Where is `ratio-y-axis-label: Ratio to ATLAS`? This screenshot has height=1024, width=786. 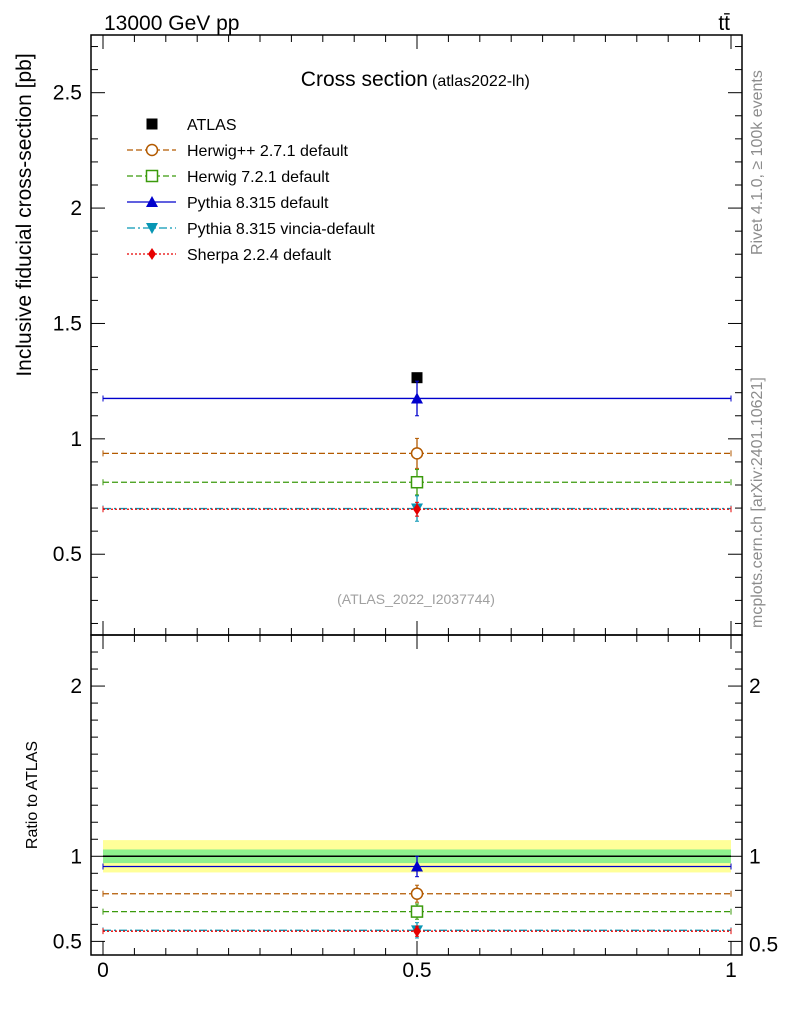 ratio-y-axis-label: Ratio to ATLAS is located at coordinates (32, 795).